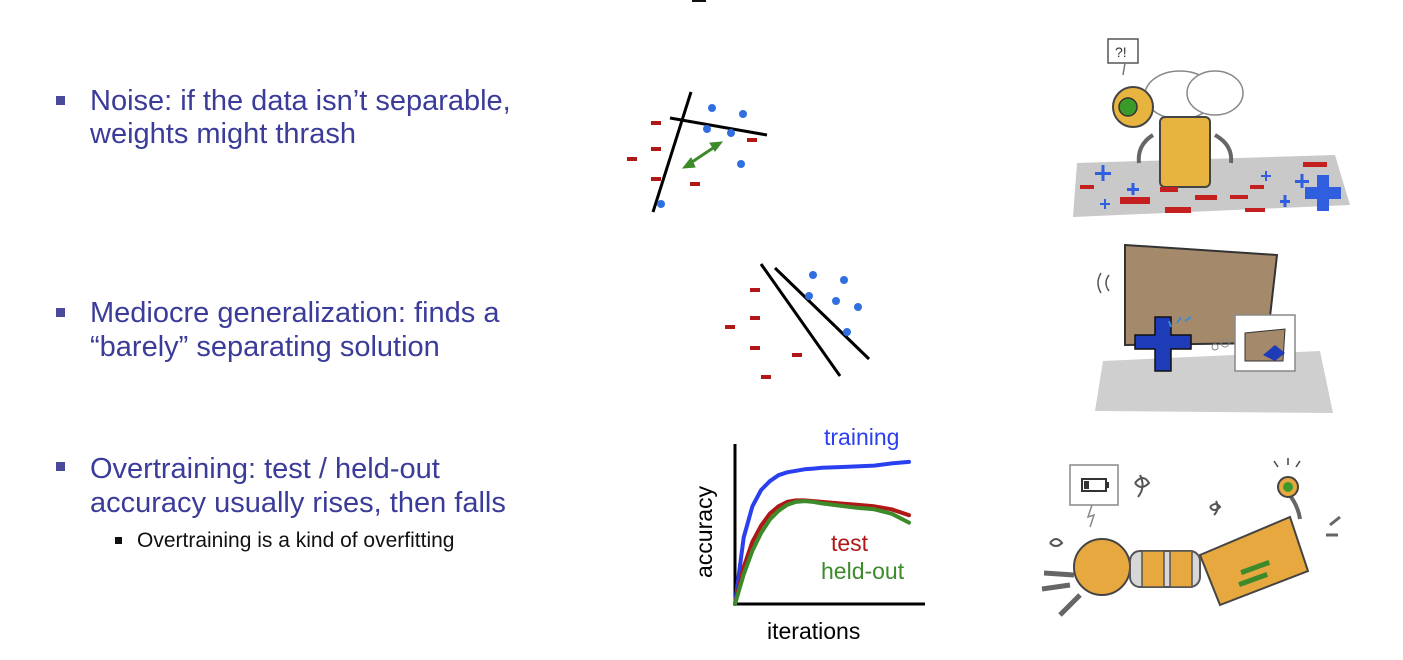 The image size is (1403, 660). Describe the element at coordinates (298, 503) in the screenshot. I see `bullet-overtraining-line2: accuracy usually rises, then falls` at that location.